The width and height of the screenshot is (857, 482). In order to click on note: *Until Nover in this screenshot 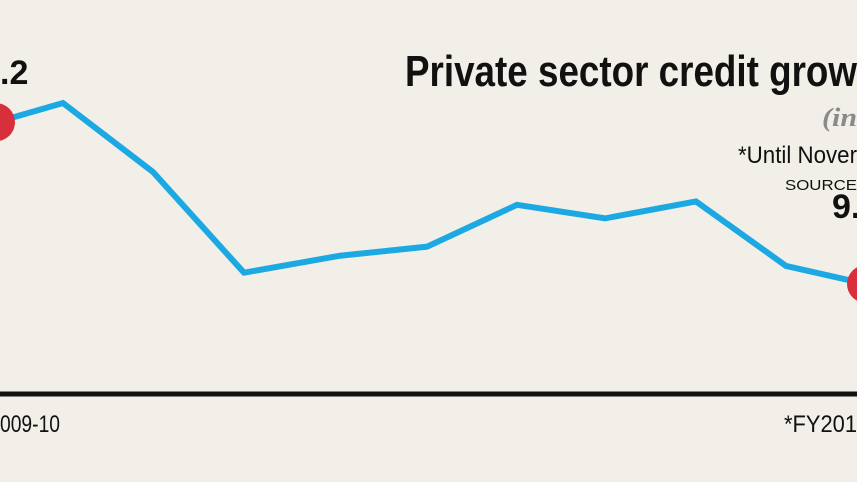, I will do `click(797, 155)`.